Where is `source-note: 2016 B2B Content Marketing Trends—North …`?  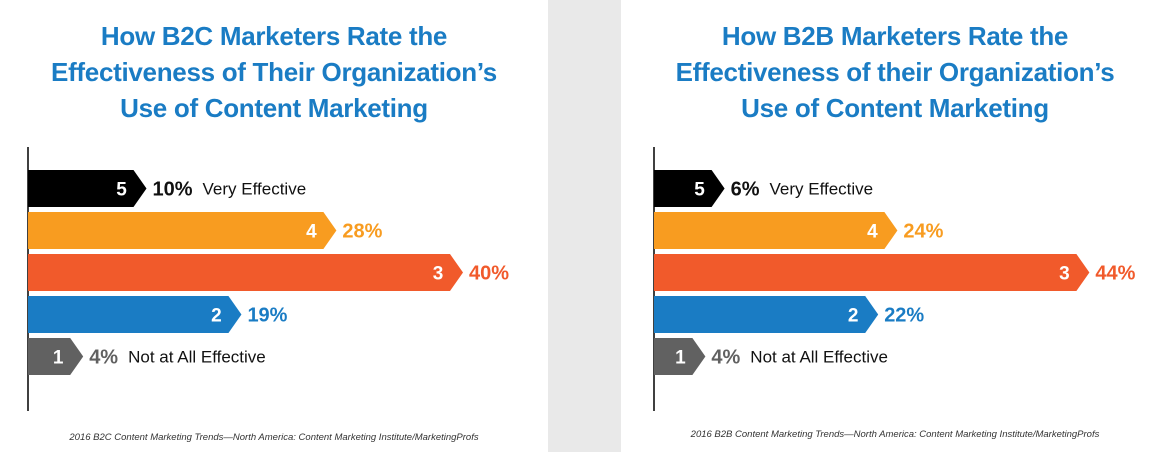 source-note: 2016 B2B Content Marketing Trends—North … is located at coordinates (895, 434).